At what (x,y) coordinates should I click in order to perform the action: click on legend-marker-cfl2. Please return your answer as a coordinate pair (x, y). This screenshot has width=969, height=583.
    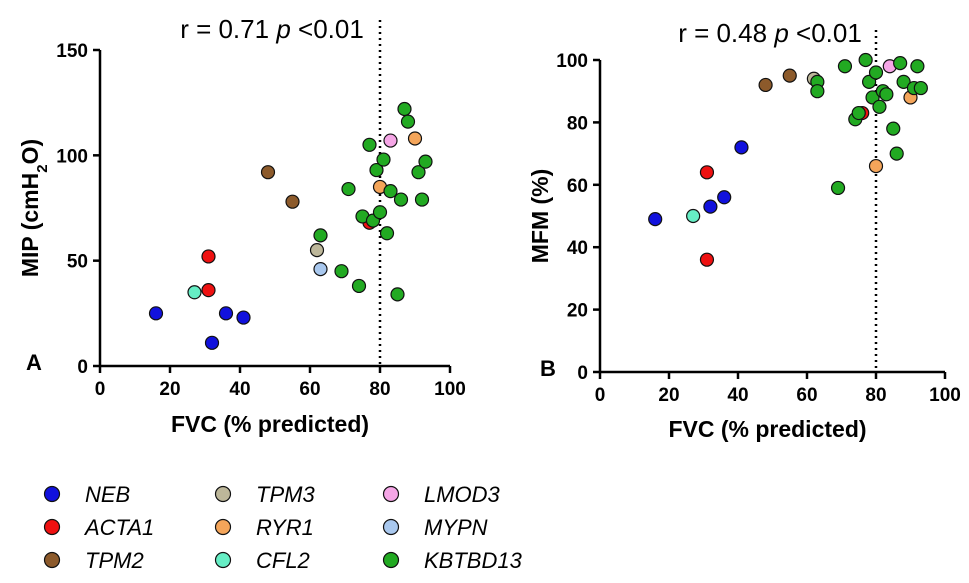
    Looking at the image, I should click on (223, 560).